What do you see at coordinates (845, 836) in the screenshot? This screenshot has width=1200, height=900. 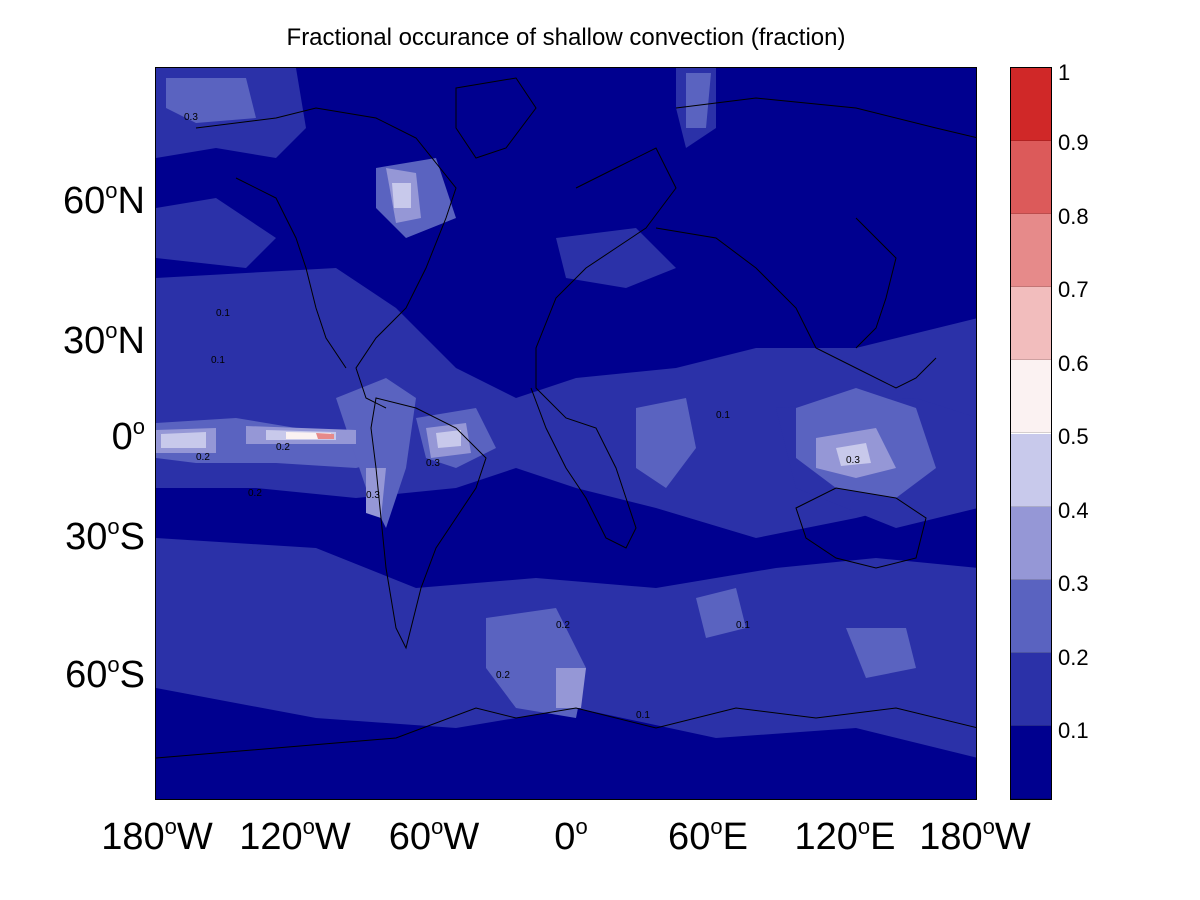 I see `lon-label-120E: 120oE` at bounding box center [845, 836].